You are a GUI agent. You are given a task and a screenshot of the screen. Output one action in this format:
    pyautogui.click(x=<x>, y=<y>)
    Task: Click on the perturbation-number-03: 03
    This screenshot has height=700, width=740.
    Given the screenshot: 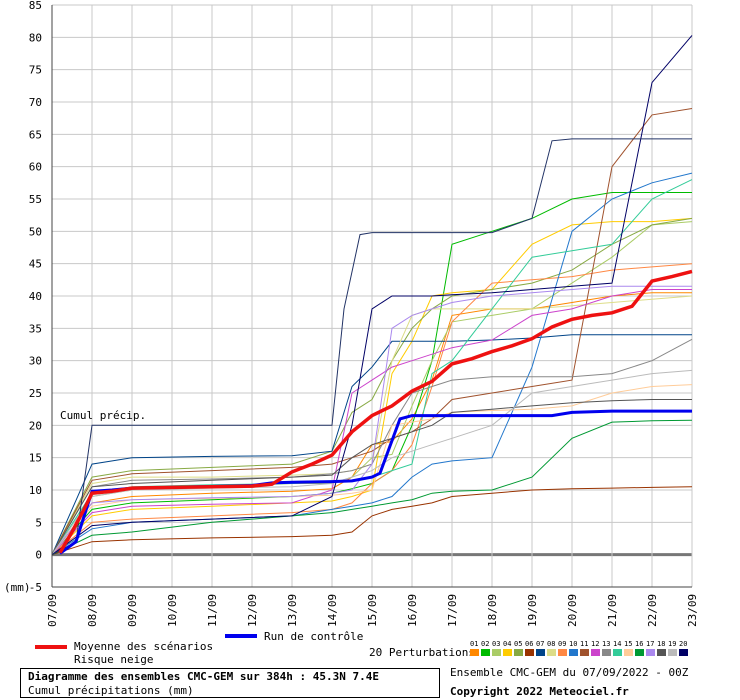 What is the action you would take?
    pyautogui.click(x=496, y=644)
    